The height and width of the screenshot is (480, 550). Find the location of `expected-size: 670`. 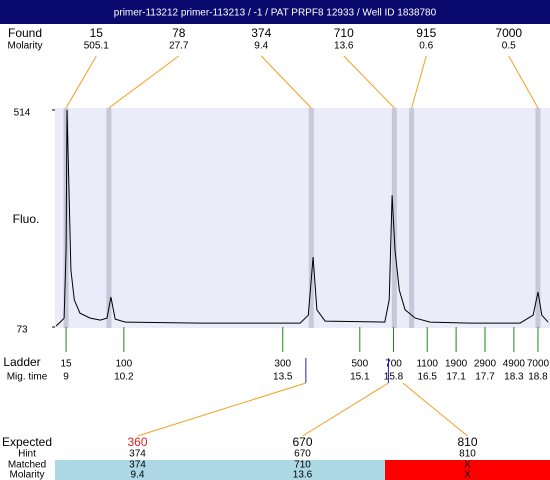

expected-size: 670 is located at coordinates (302, 442).